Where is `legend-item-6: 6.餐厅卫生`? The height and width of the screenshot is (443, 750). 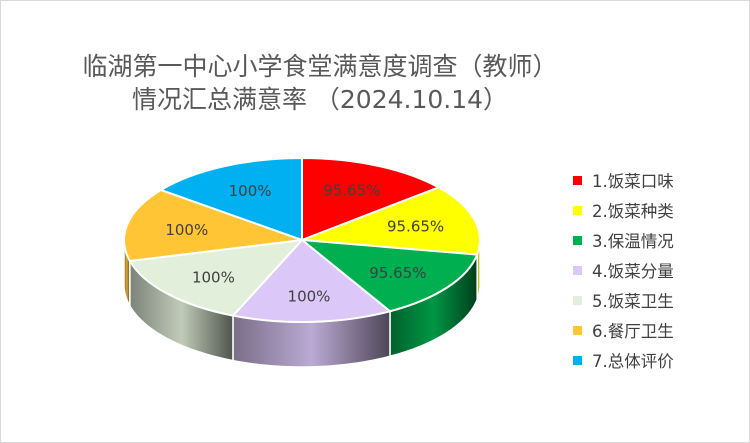 legend-item-6: 6.餐厅卫生 is located at coordinates (623, 330).